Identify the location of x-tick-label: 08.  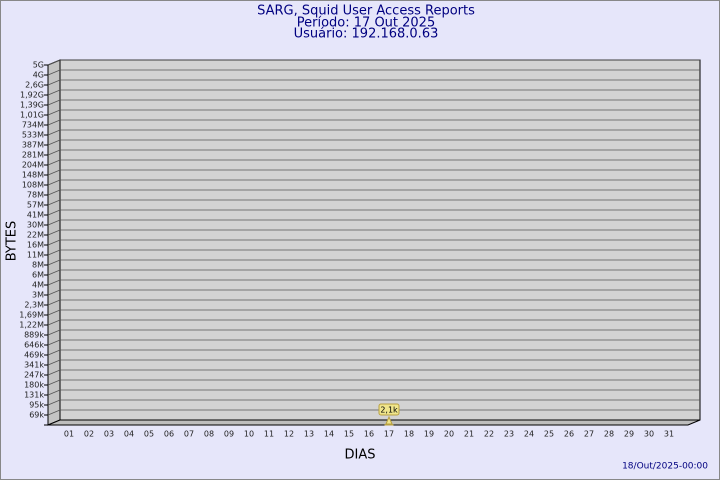
(209, 434).